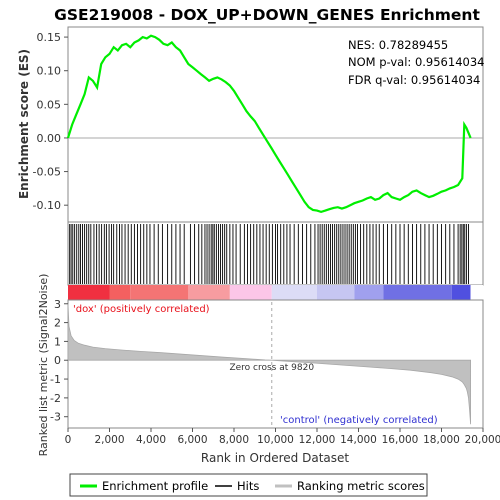 Image resolution: width=500 pixels, height=500 pixels. I want to click on es-y-tick-label: 0.10, so click(49, 71).